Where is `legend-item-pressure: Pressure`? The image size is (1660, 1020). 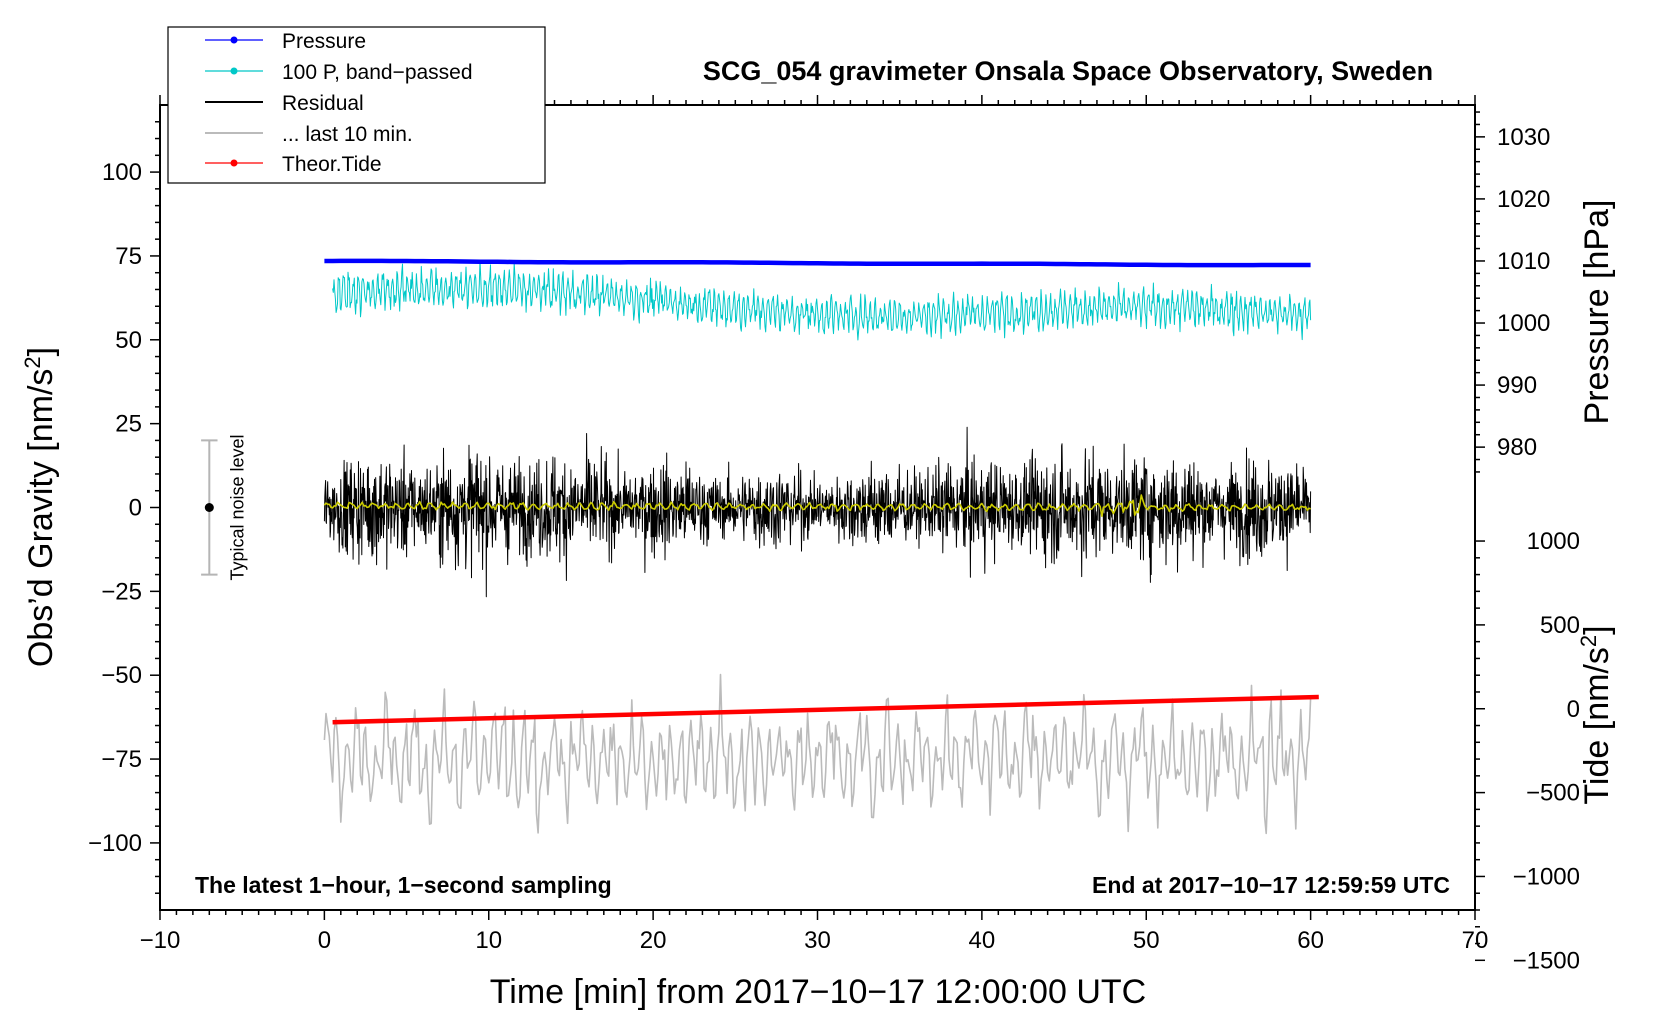
legend-item-pressure: Pressure is located at coordinates (285, 41).